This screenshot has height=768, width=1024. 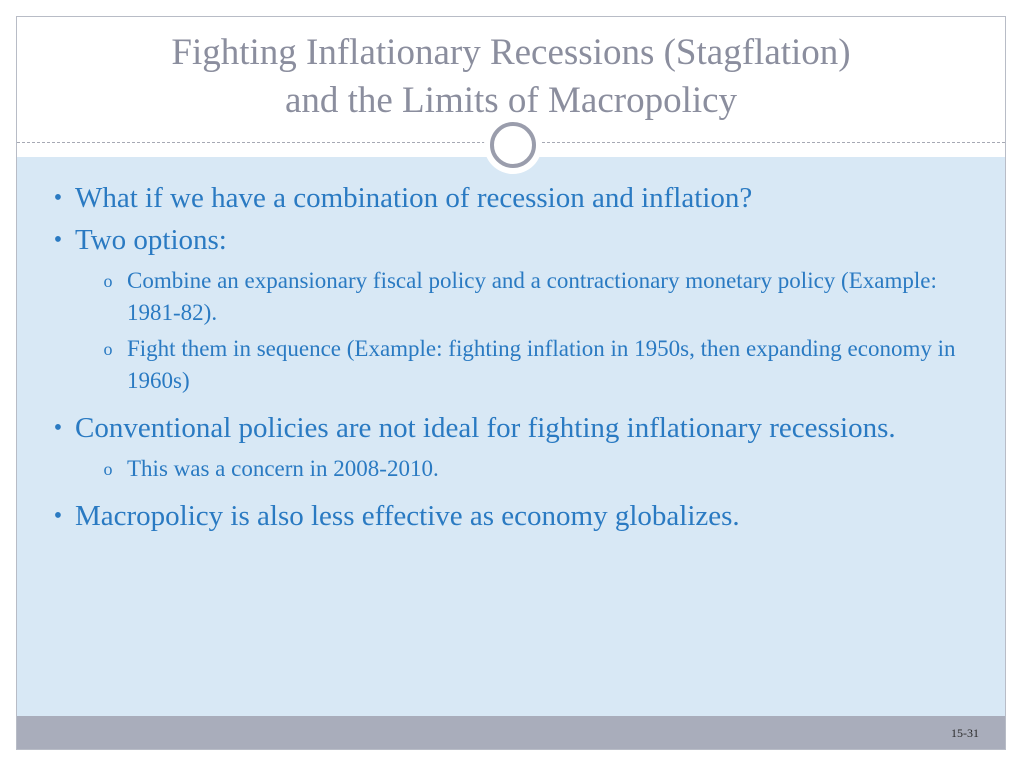 I want to click on footer-bar: 15-31, so click(x=511, y=732).